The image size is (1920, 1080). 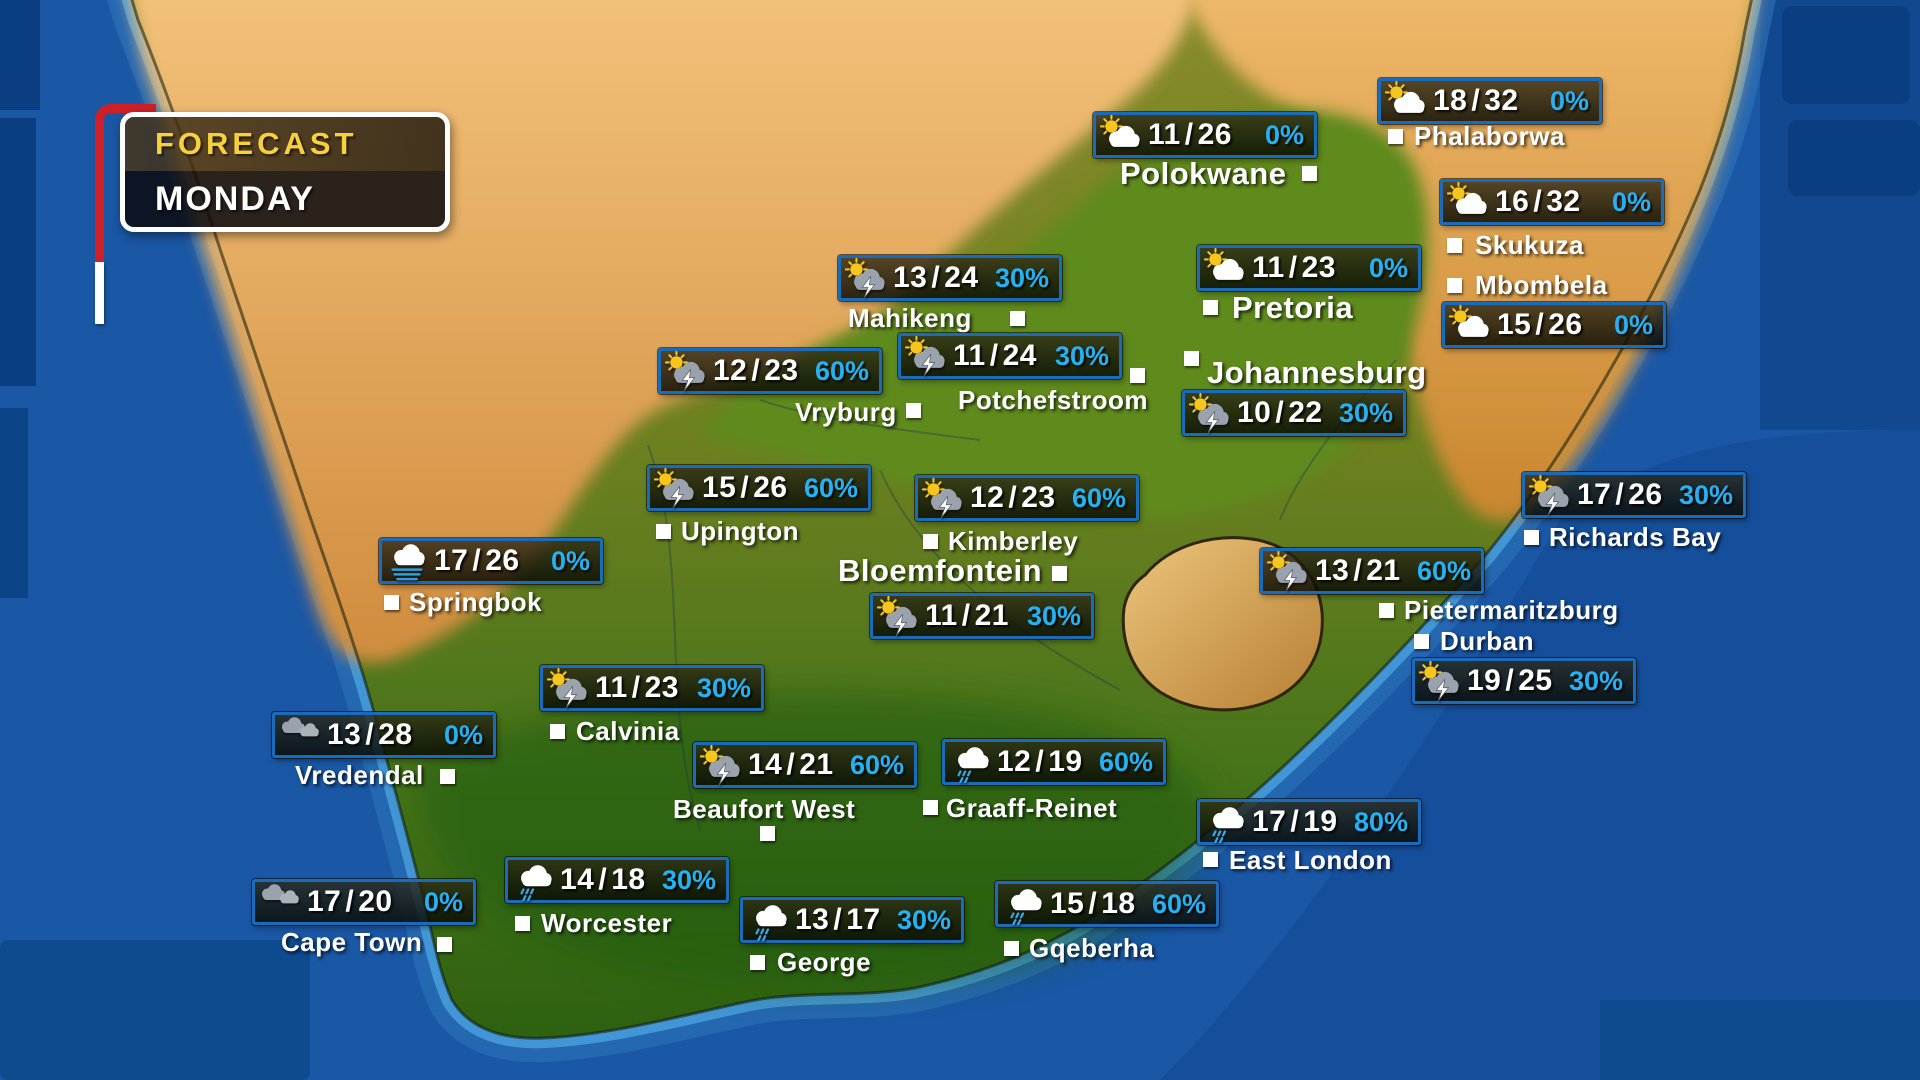 What do you see at coordinates (967, 615) in the screenshot?
I see `temp-range: 11/21` at bounding box center [967, 615].